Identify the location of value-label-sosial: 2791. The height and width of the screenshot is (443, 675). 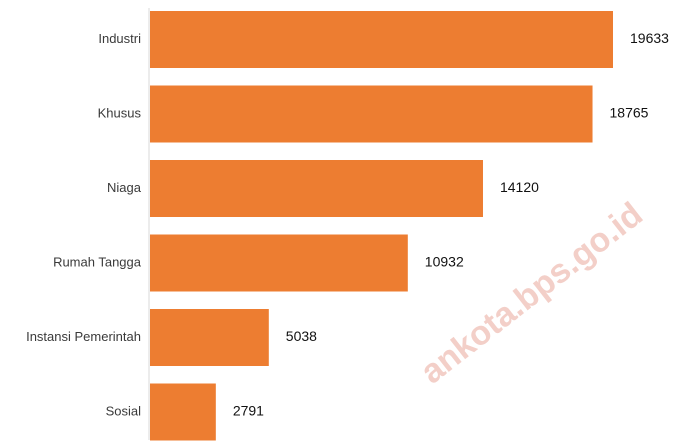
(248, 411).